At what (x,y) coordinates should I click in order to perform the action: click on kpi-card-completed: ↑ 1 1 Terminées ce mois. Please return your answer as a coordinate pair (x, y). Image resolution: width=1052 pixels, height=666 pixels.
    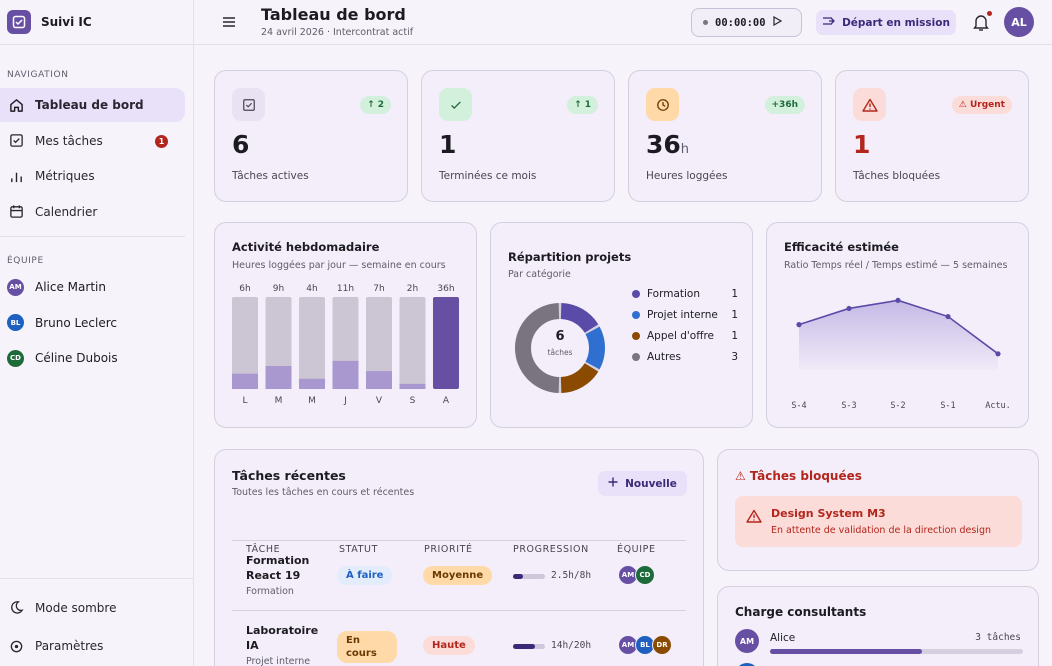
    Looking at the image, I should click on (518, 136).